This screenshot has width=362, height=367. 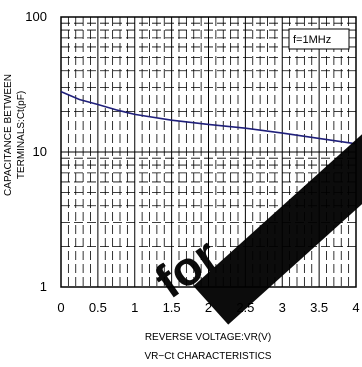 What do you see at coordinates (40, 151) in the screenshot?
I see `y-tick-label: 10` at bounding box center [40, 151].